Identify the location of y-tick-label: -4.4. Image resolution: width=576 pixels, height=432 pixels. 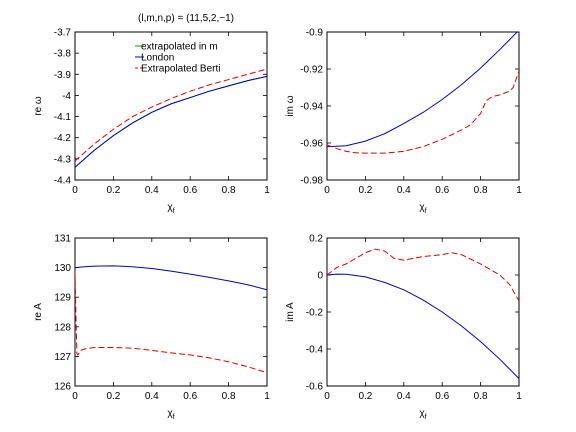
(63, 181).